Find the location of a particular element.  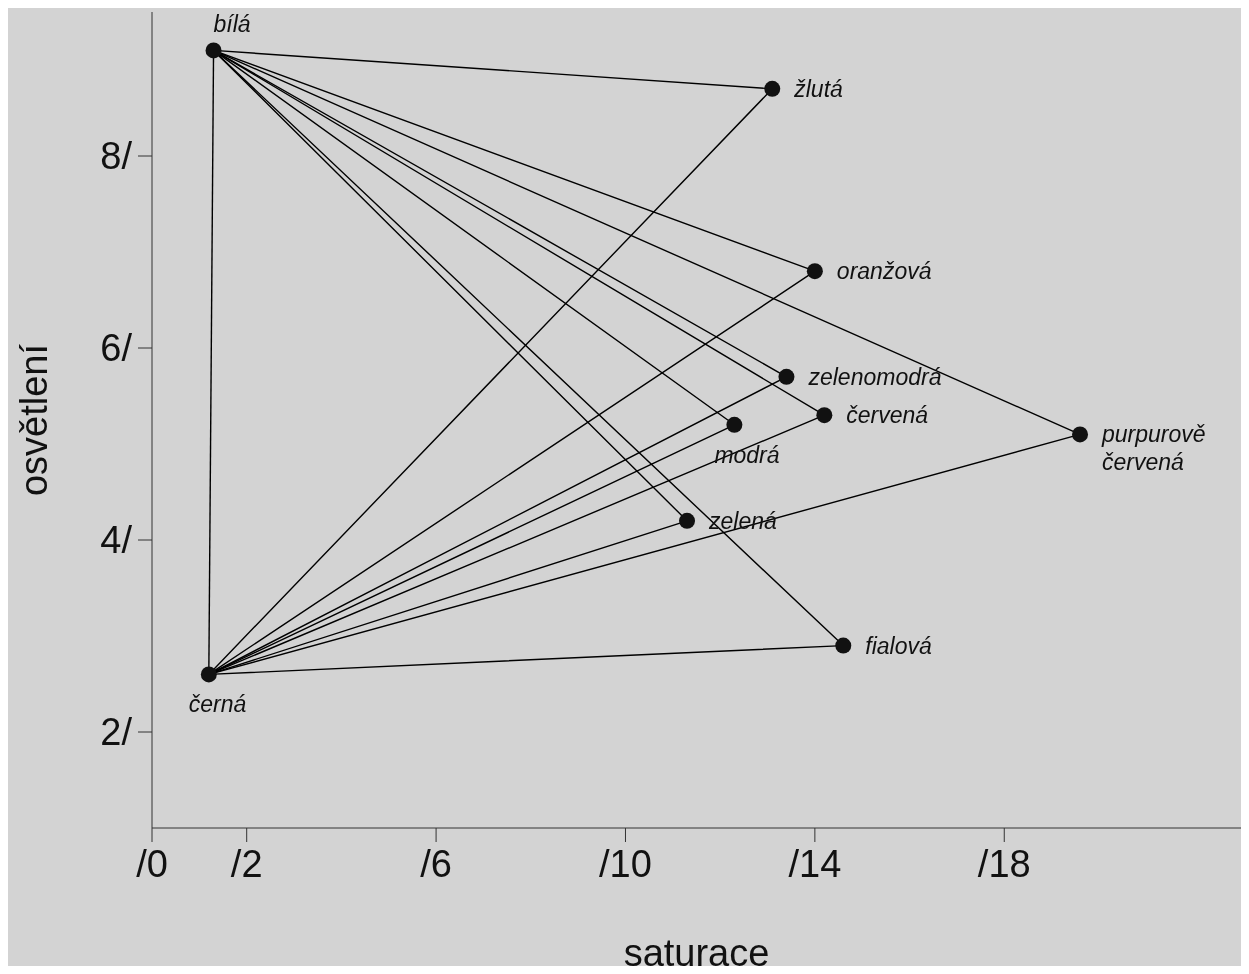

x-tick-label: /0 is located at coordinates (152, 863).